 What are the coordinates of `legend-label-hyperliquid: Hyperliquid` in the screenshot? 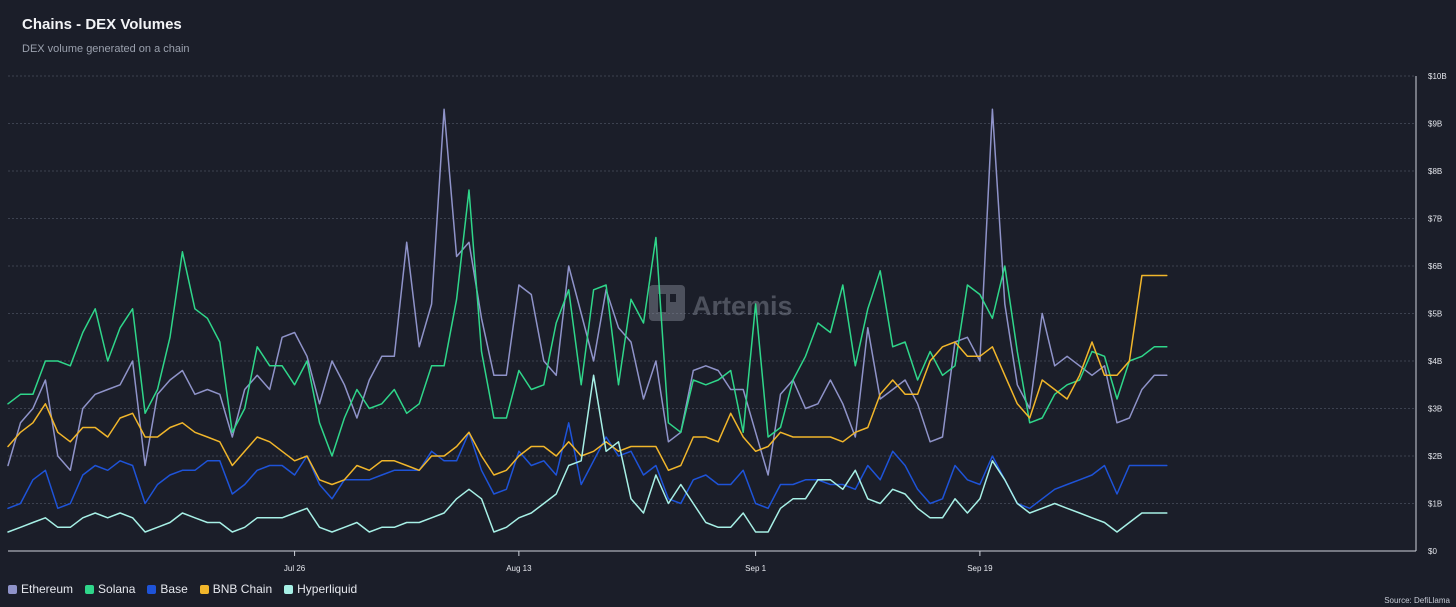 It's located at (327, 589).